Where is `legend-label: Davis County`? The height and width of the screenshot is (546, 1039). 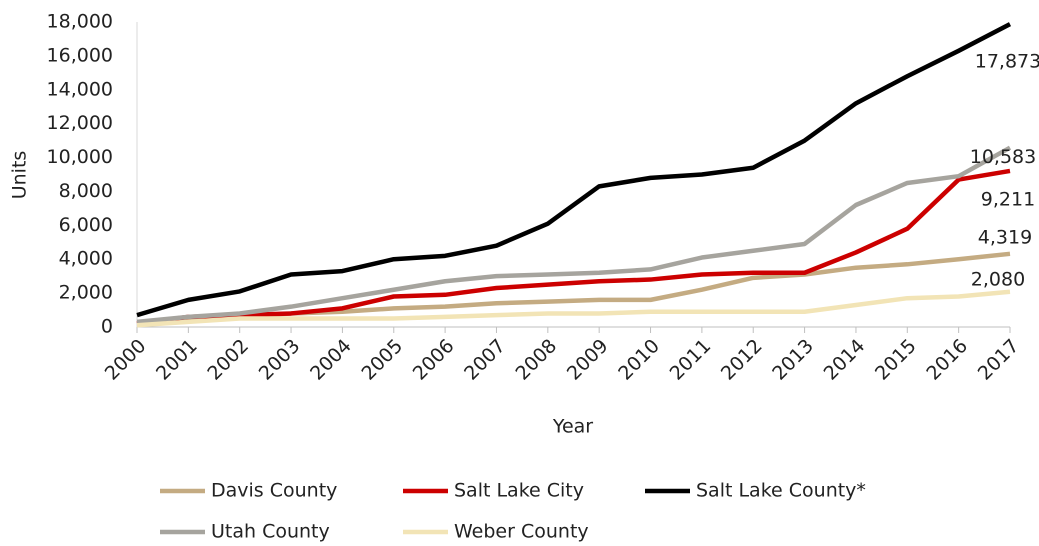
legend-label: Davis County is located at coordinates (274, 491).